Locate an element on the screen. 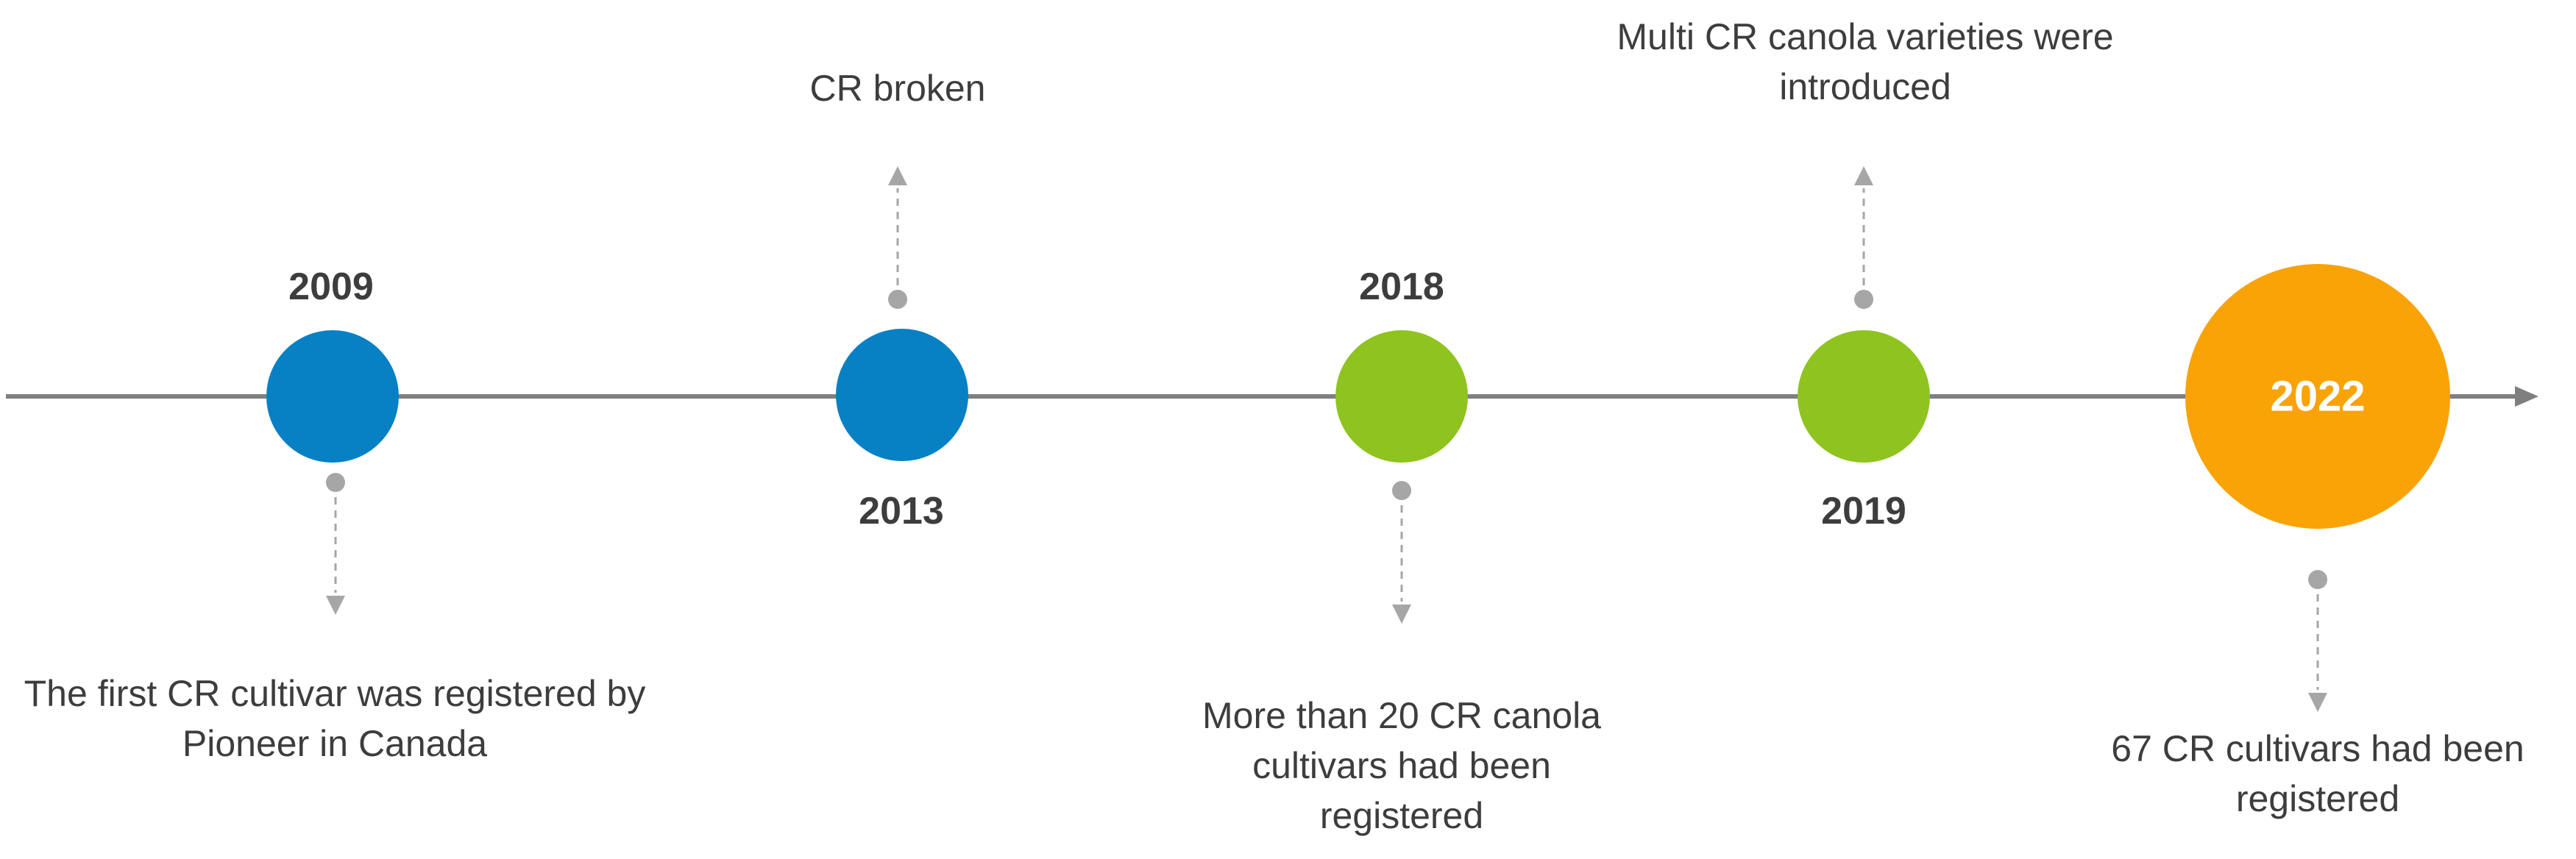 The height and width of the screenshot is (859, 2576). year-label-2019: 2019 is located at coordinates (1863, 511).